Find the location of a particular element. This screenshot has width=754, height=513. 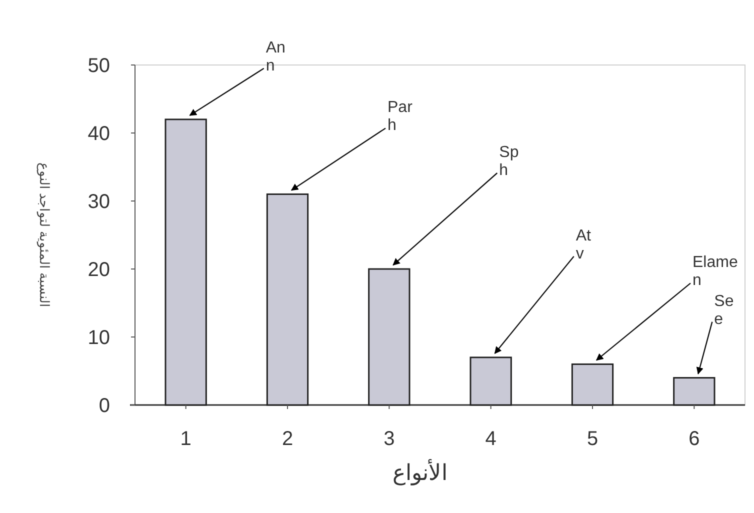

annotation: Sp h is located at coordinates (509, 161).